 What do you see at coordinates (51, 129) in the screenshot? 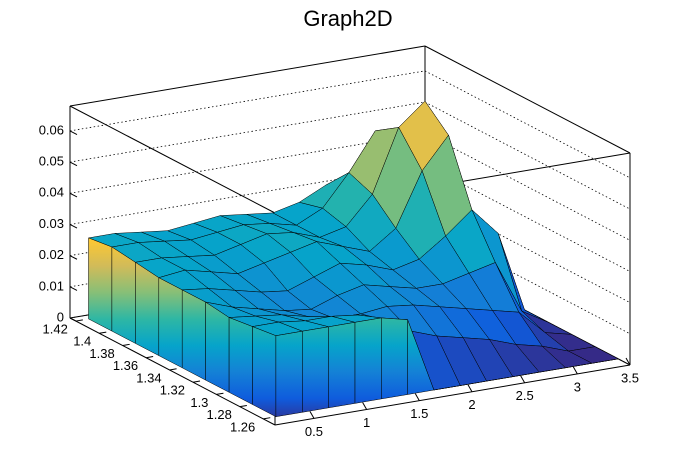
I see `z-tick-label: 0.06` at bounding box center [51, 129].